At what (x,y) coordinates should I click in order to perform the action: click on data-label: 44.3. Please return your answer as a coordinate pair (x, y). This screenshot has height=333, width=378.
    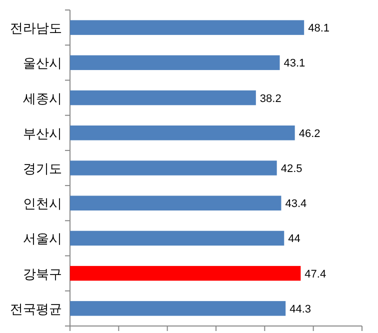
    Looking at the image, I should click on (301, 309).